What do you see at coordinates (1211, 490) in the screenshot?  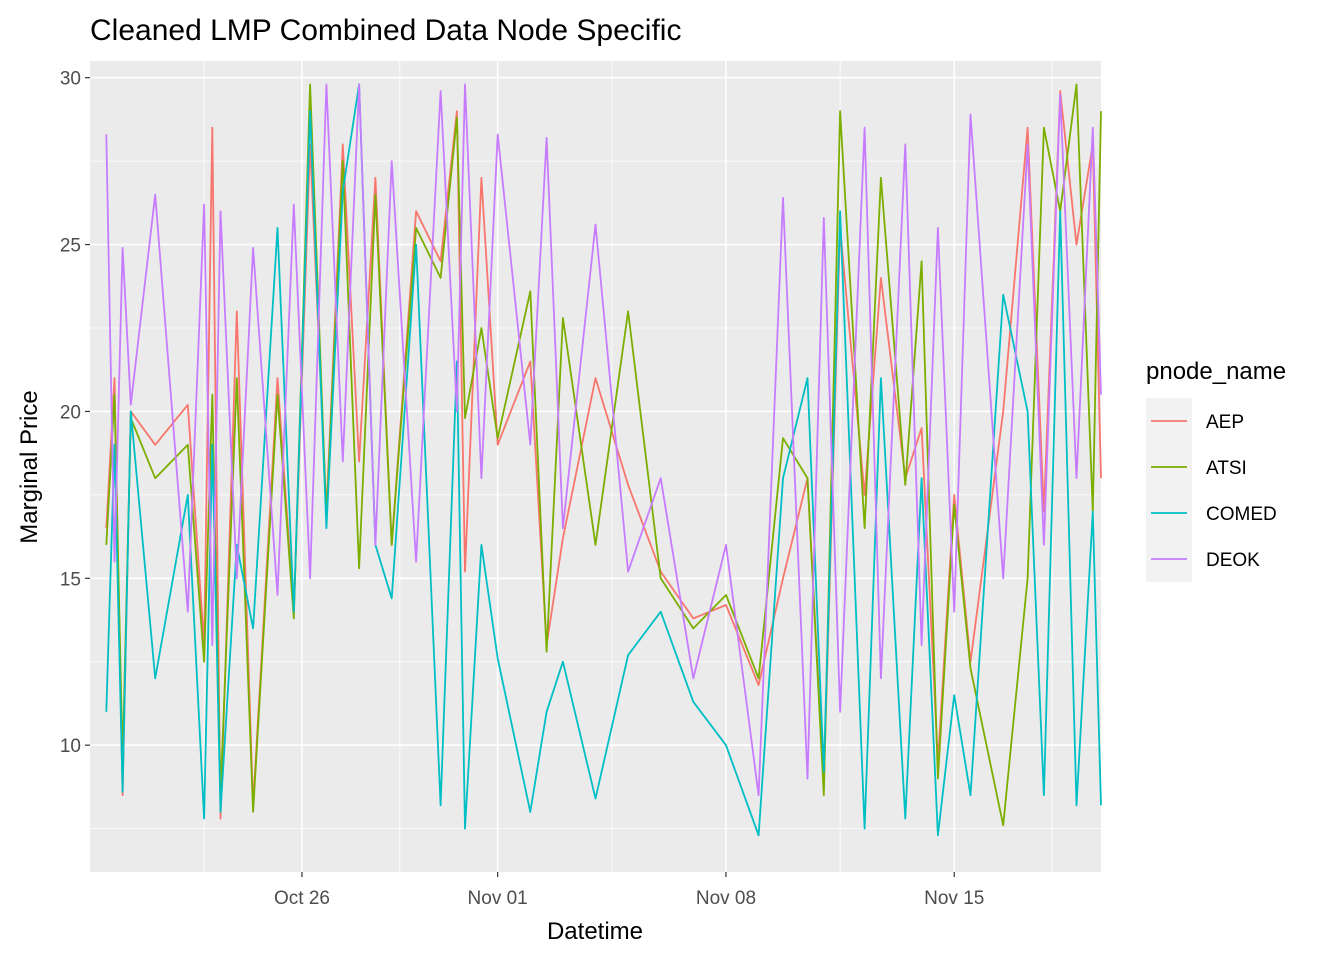 I see `legend-items: AEP ATSI COMED DEOK` at bounding box center [1211, 490].